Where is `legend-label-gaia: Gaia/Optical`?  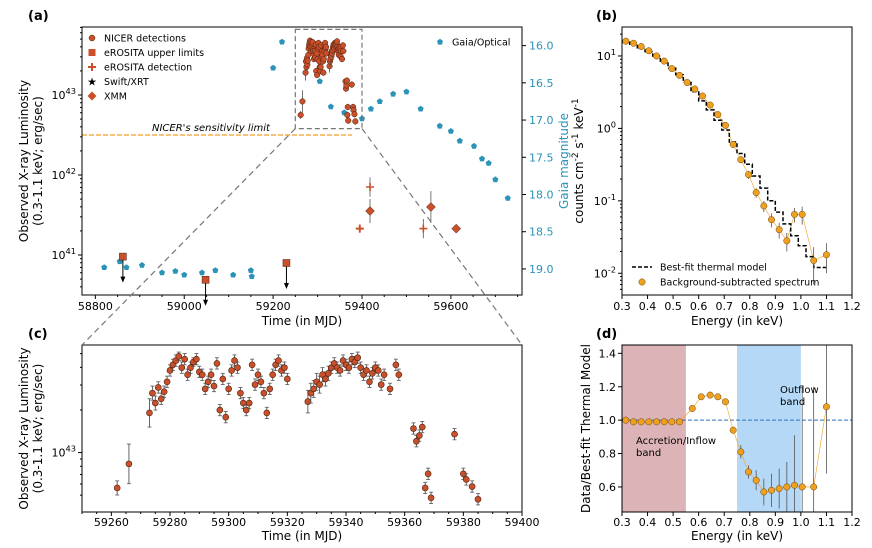
legend-label-gaia: Gaia/Optical is located at coordinates (481, 43).